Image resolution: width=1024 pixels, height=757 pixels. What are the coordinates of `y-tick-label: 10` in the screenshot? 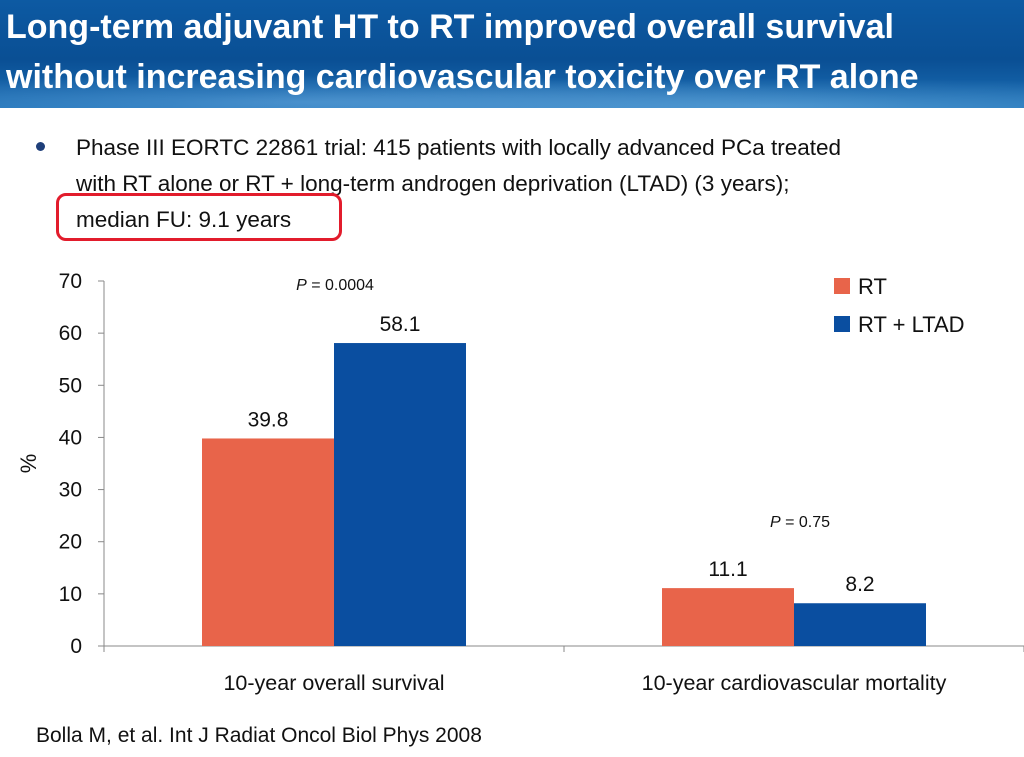 It's located at (70, 594).